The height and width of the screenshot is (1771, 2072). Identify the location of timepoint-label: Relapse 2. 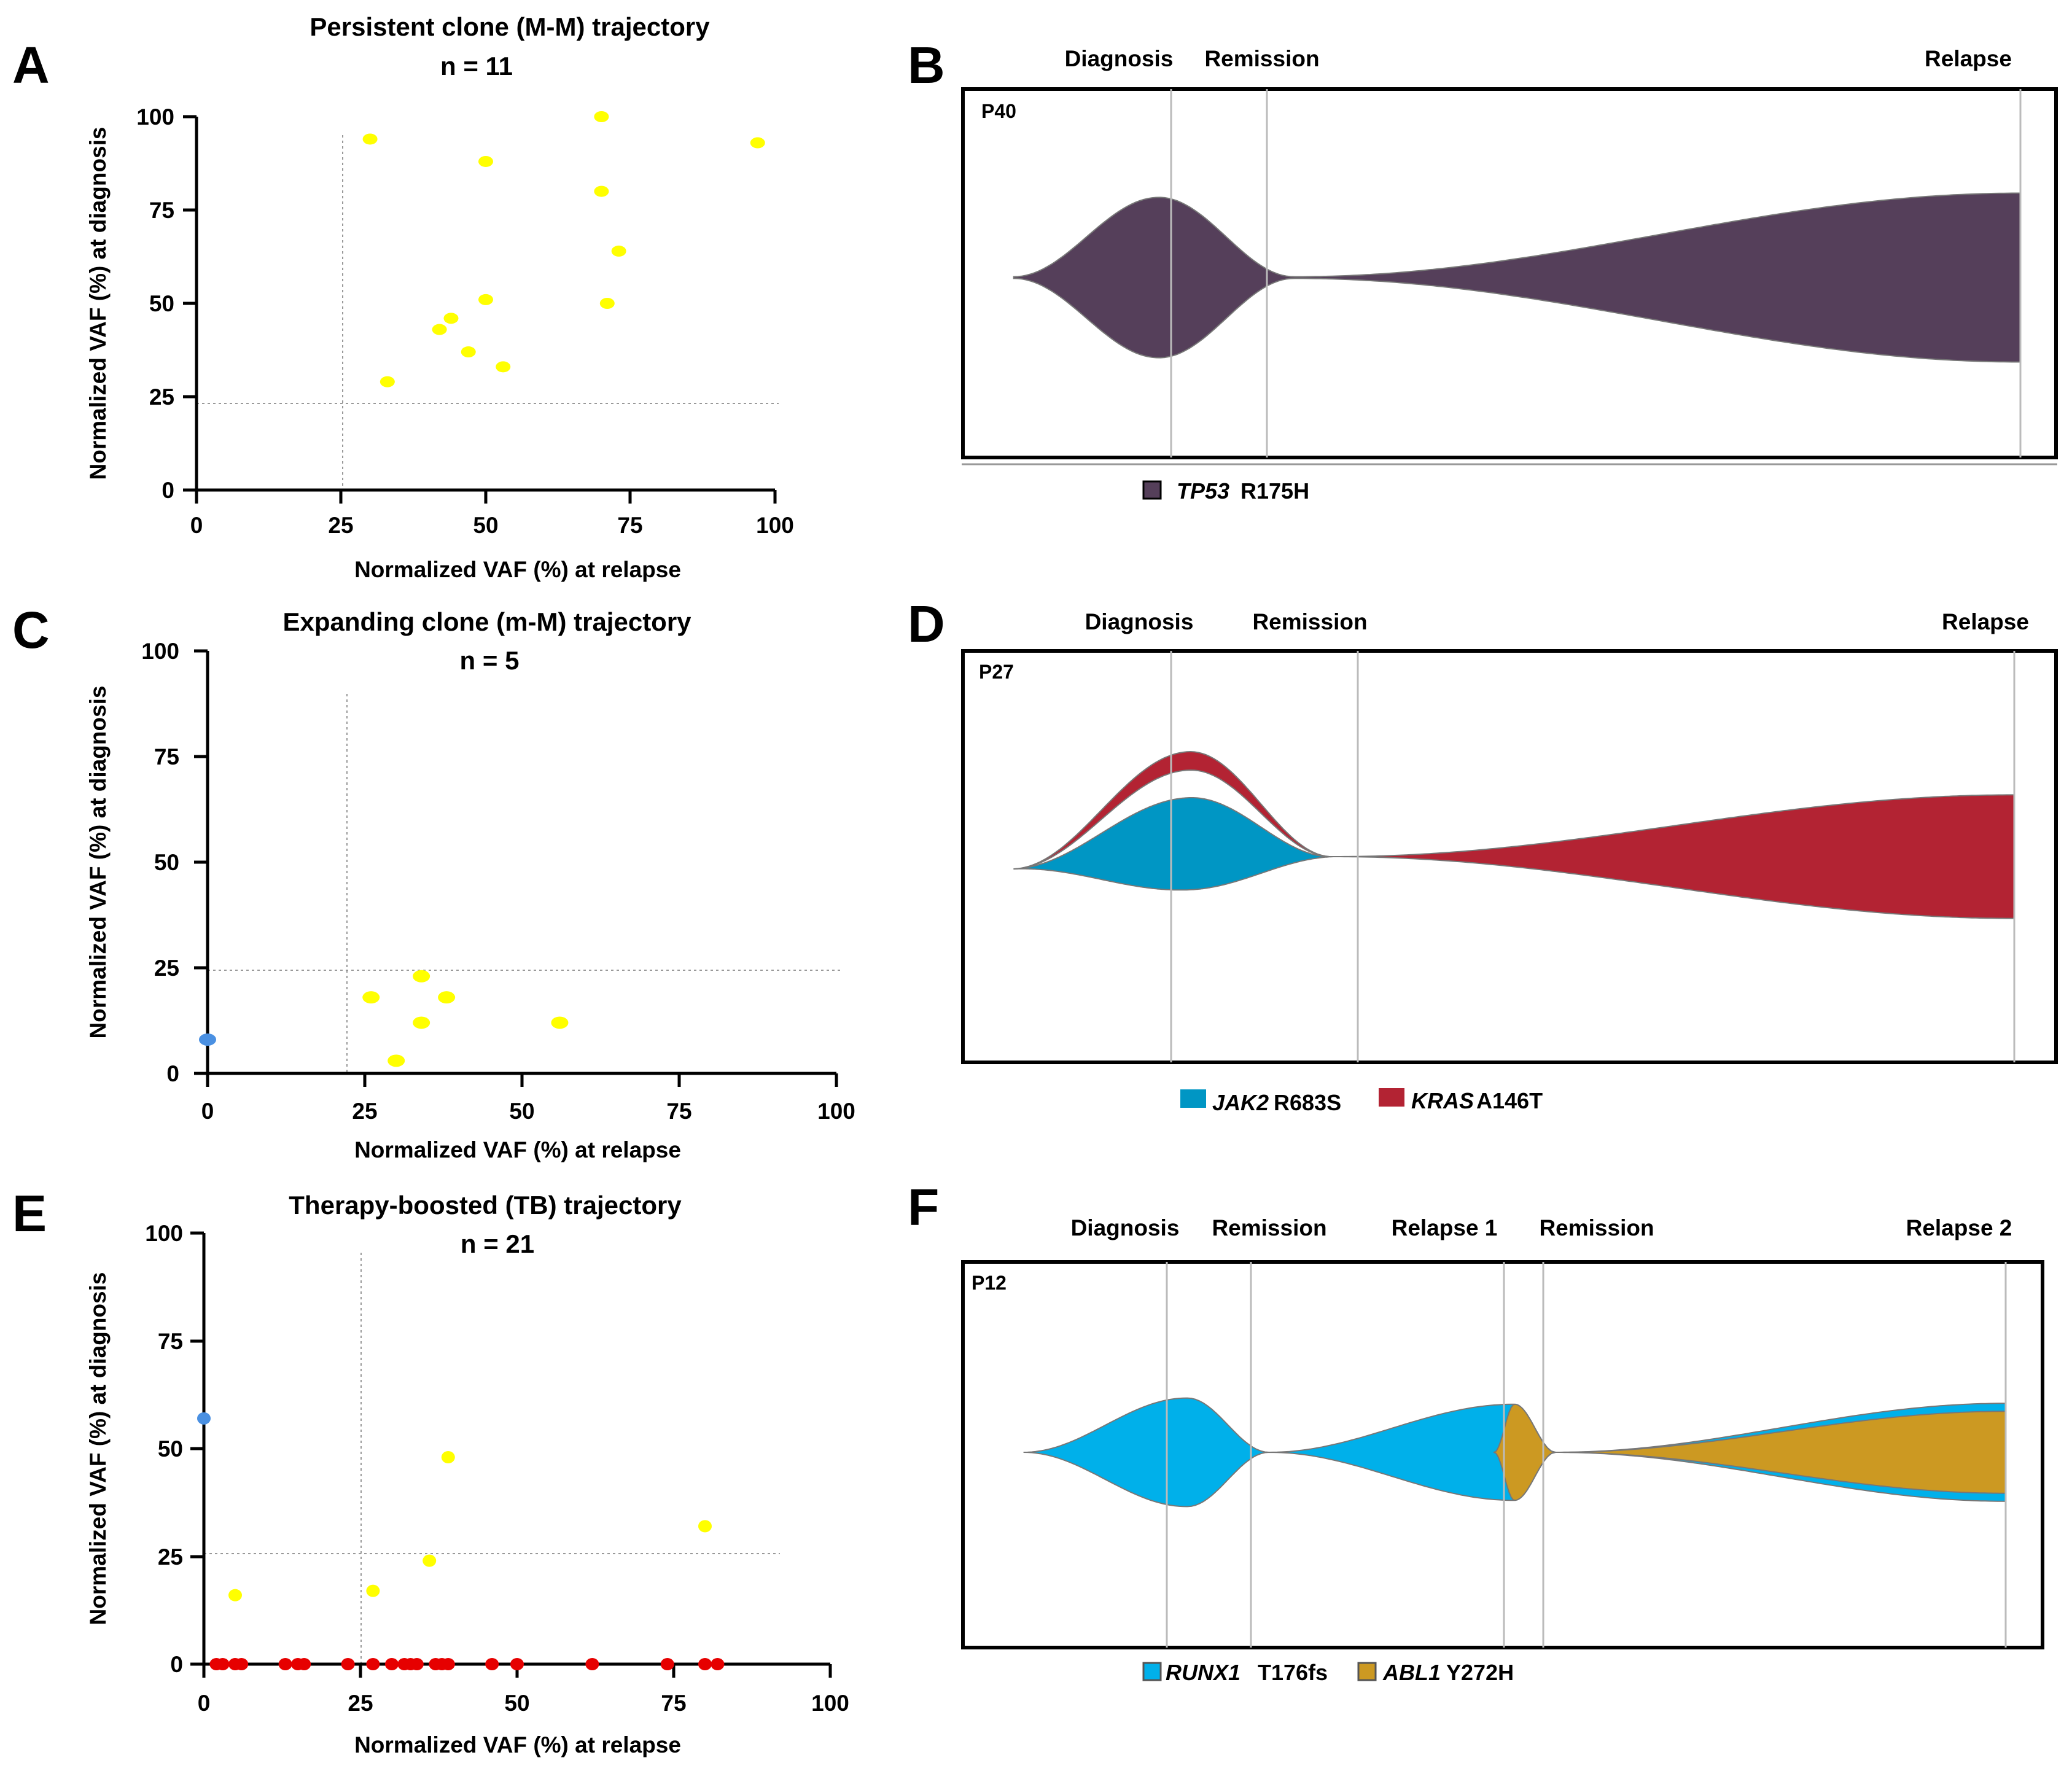
(1959, 1227).